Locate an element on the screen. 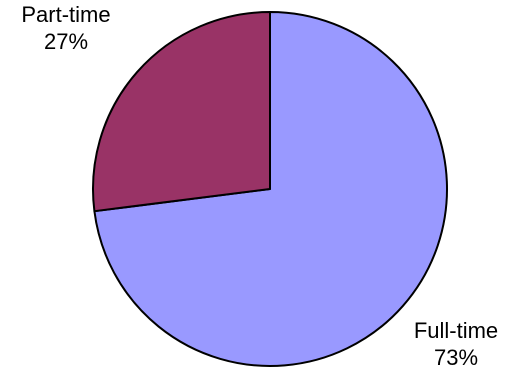 The image size is (524, 377). slice-value-label-full-time: 73% is located at coordinates (456, 357).